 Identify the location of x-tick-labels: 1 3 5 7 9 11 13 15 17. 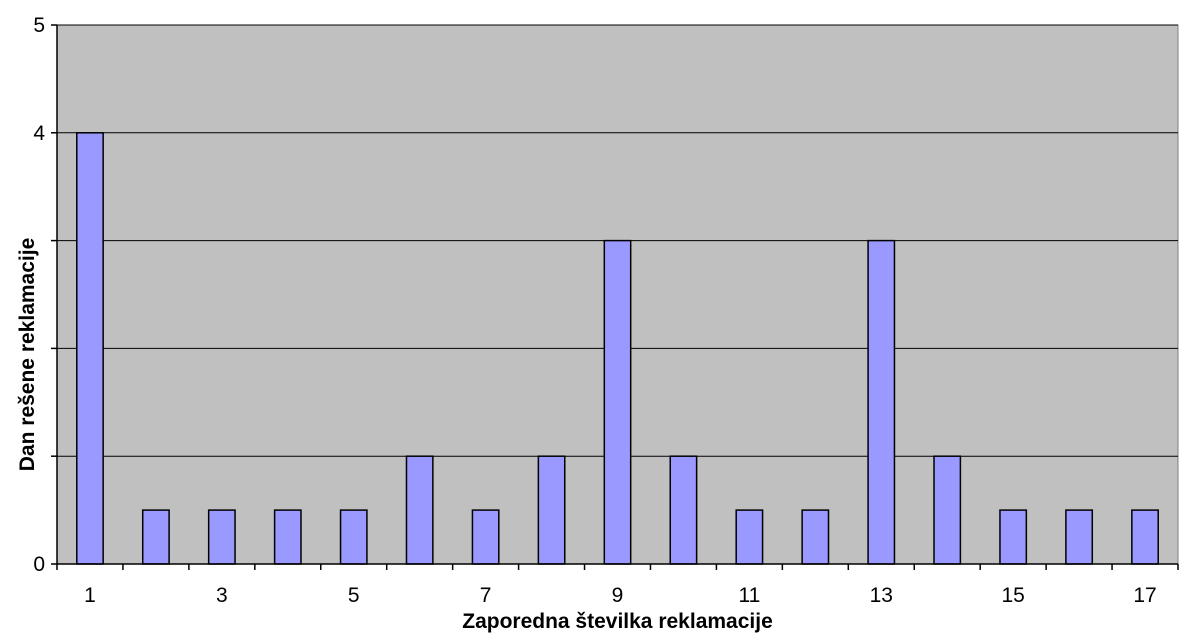
(620, 595).